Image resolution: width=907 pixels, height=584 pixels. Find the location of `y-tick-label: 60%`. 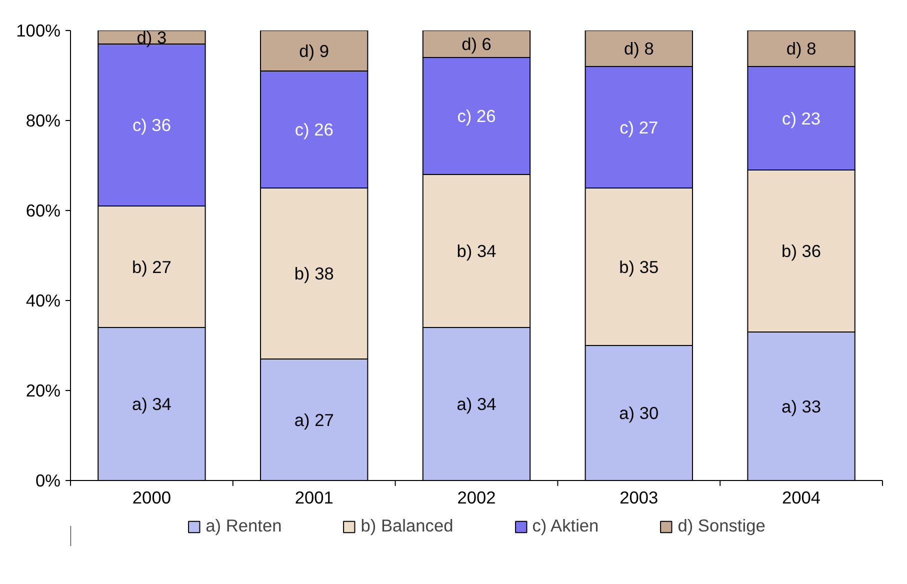

y-tick-label: 60% is located at coordinates (43, 210).